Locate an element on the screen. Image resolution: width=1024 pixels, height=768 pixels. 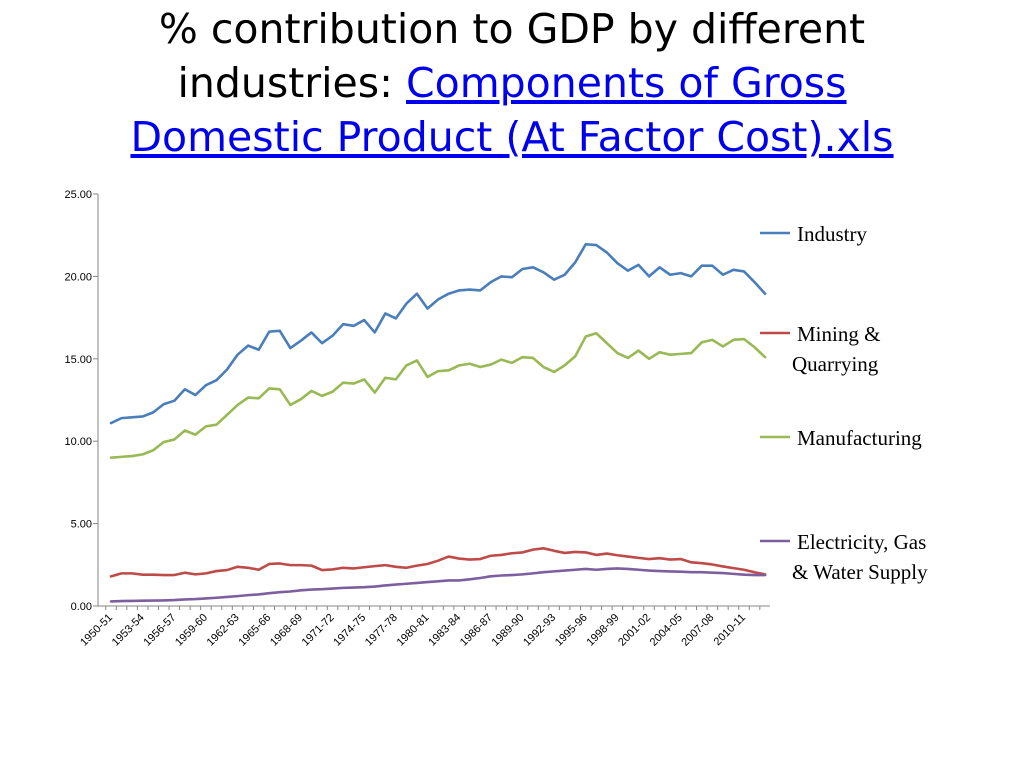
legend-label-industry: Industry is located at coordinates (832, 234).